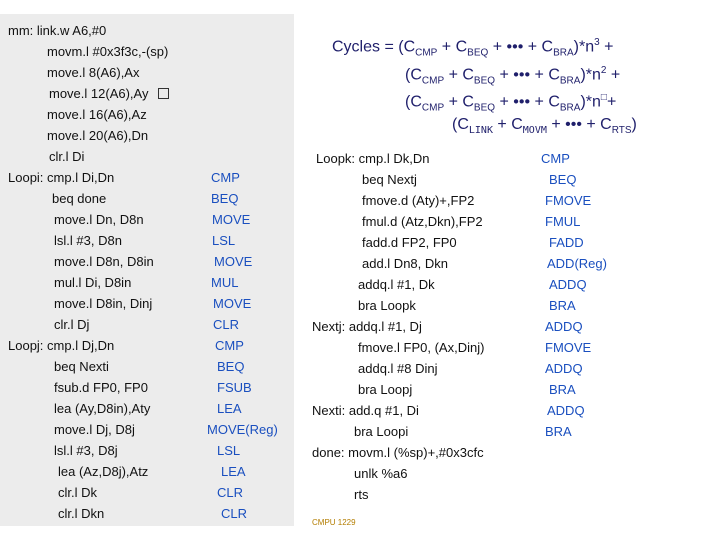 The image size is (720, 540). What do you see at coordinates (98, 135) in the screenshot?
I see `code-line: move.l 20(A6),Dn` at bounding box center [98, 135].